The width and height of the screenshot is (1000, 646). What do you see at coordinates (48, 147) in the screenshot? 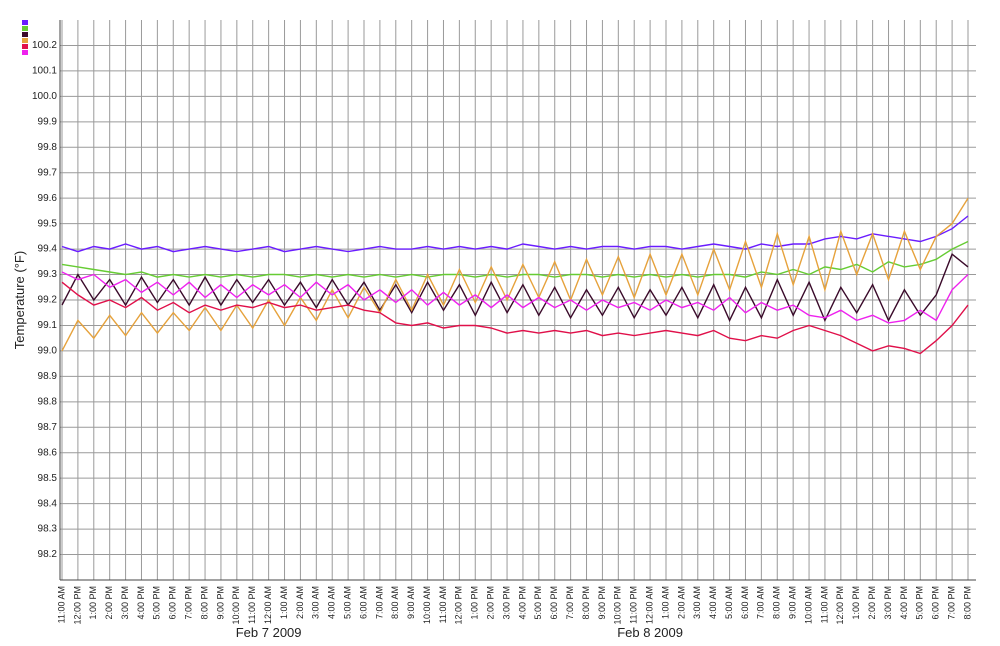
I see `y-tick-label: 99.8` at bounding box center [48, 147].